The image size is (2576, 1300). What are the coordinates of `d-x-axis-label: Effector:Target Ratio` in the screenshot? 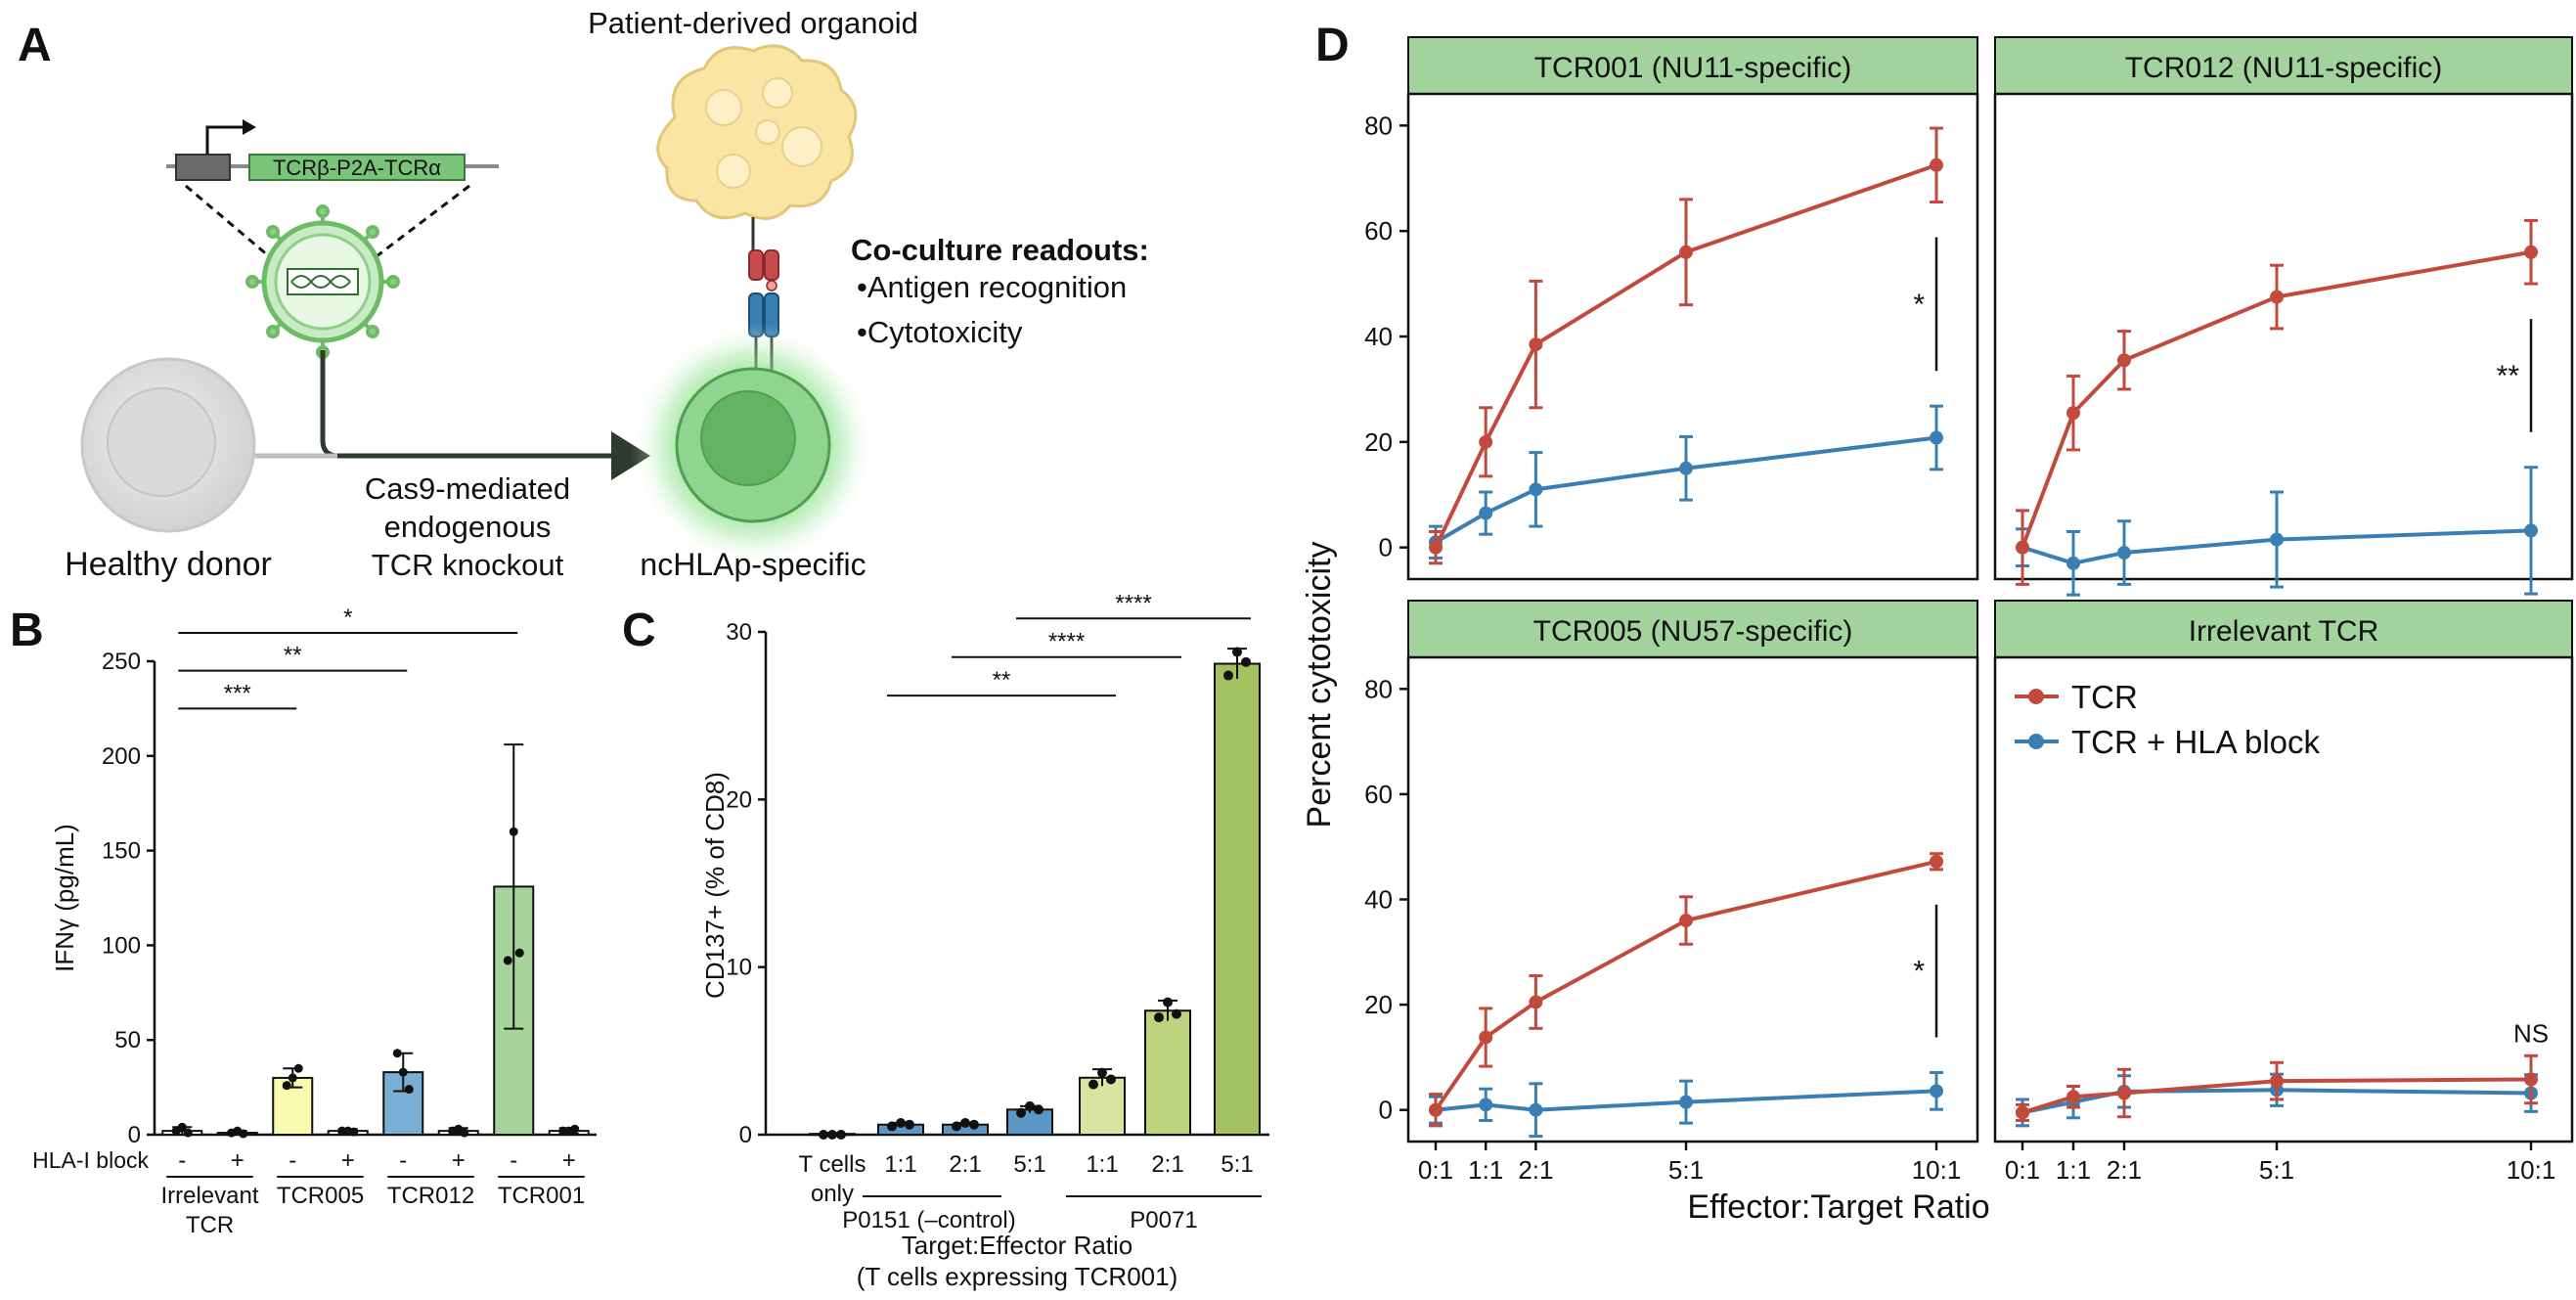 It's located at (1838, 1207).